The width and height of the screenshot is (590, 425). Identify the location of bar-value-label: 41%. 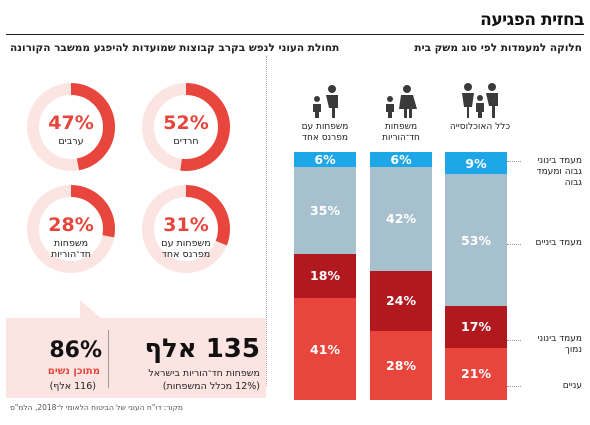
(325, 349).